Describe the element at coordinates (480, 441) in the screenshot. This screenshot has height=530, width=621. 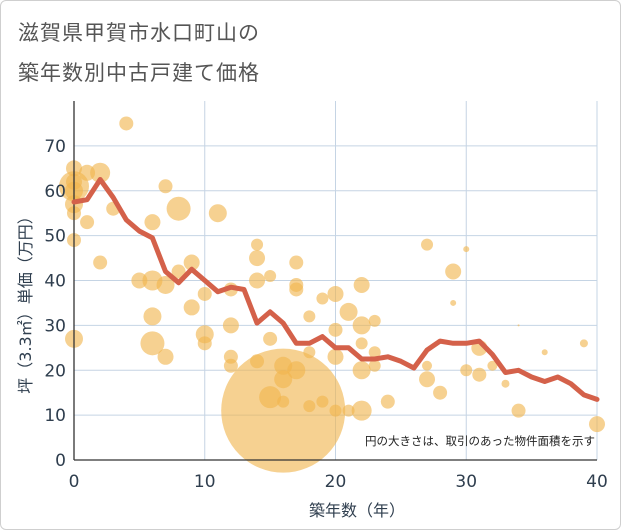
I see `bubble-size-note: 円の大きさは、取引のあった物件面積を示す` at that location.